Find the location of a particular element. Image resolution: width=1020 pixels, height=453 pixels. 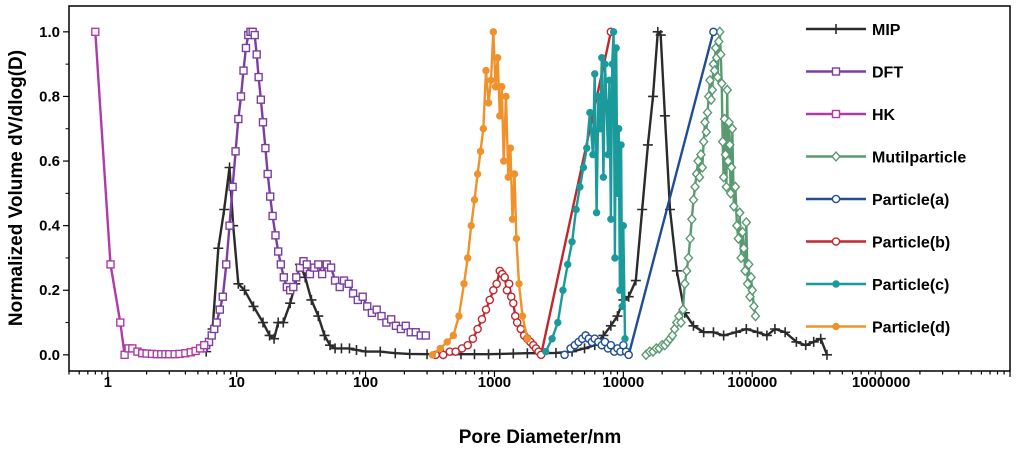

legend-label: Particle(c) is located at coordinates (910, 285).